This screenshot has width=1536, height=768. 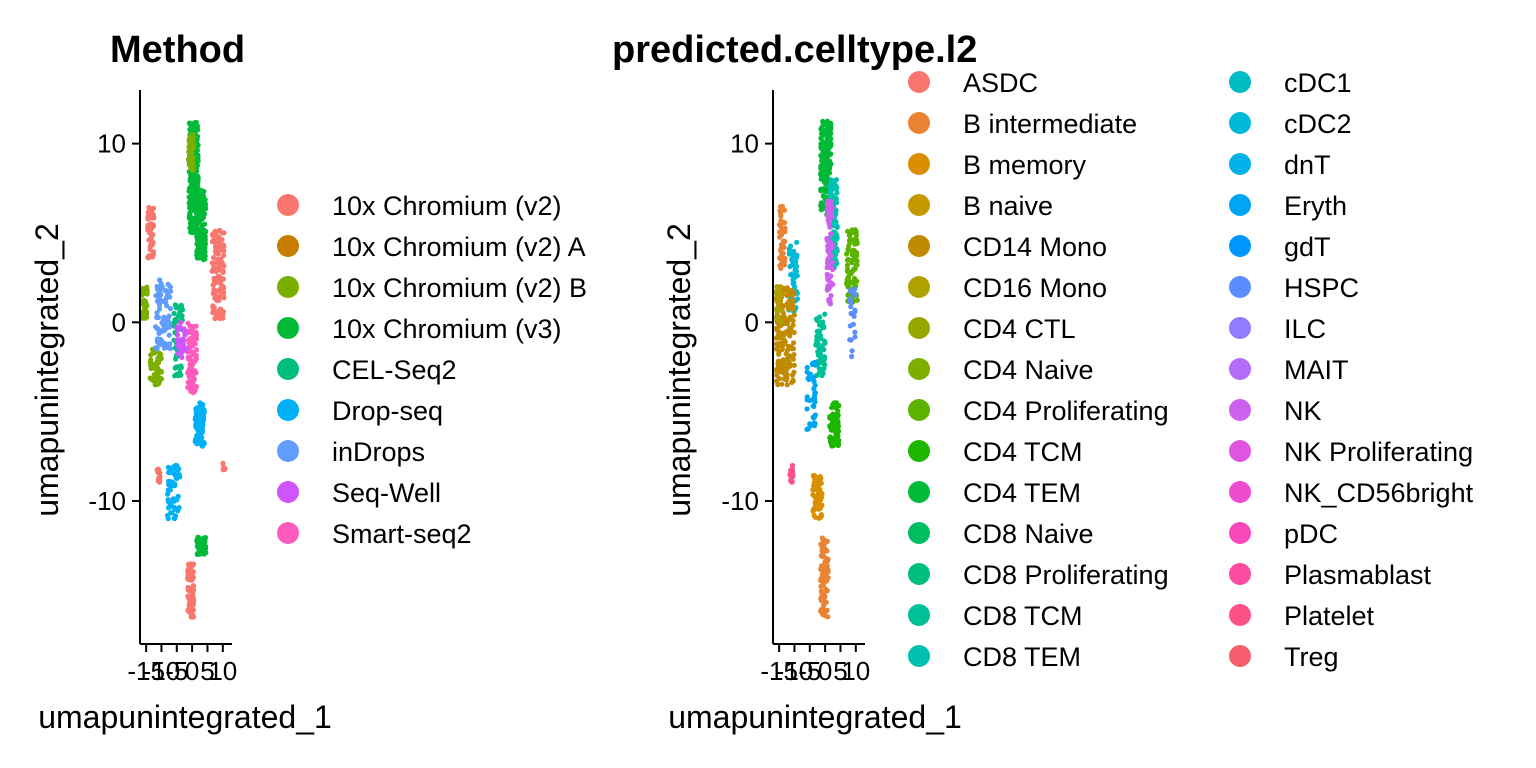 I want to click on legend-label: dnT, so click(x=1307, y=165).